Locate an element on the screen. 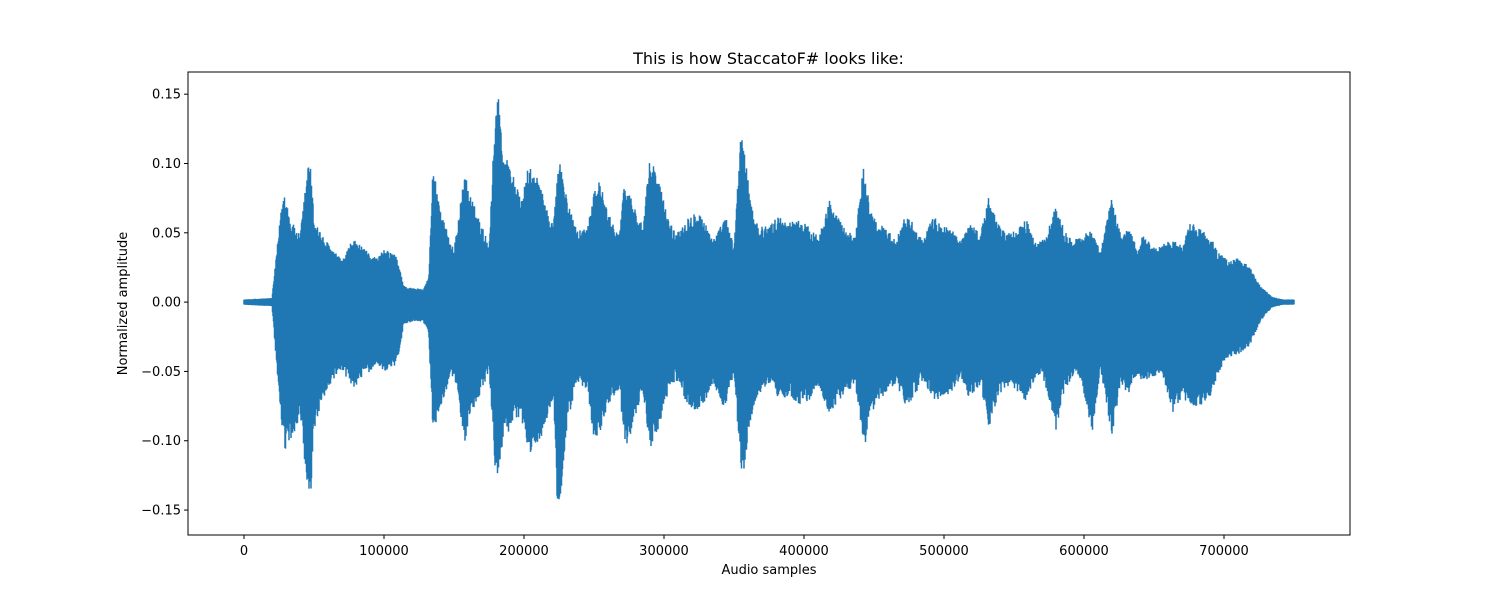 This screenshot has height=600, width=1500. x-tick-label: 500000 is located at coordinates (944, 551).